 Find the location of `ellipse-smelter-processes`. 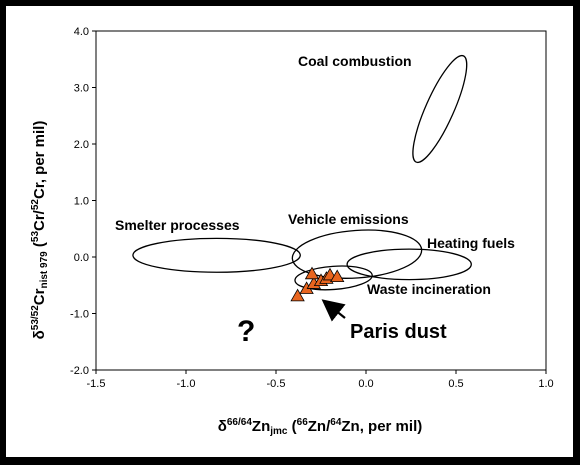

ellipse-smelter-processes is located at coordinates (216, 255).